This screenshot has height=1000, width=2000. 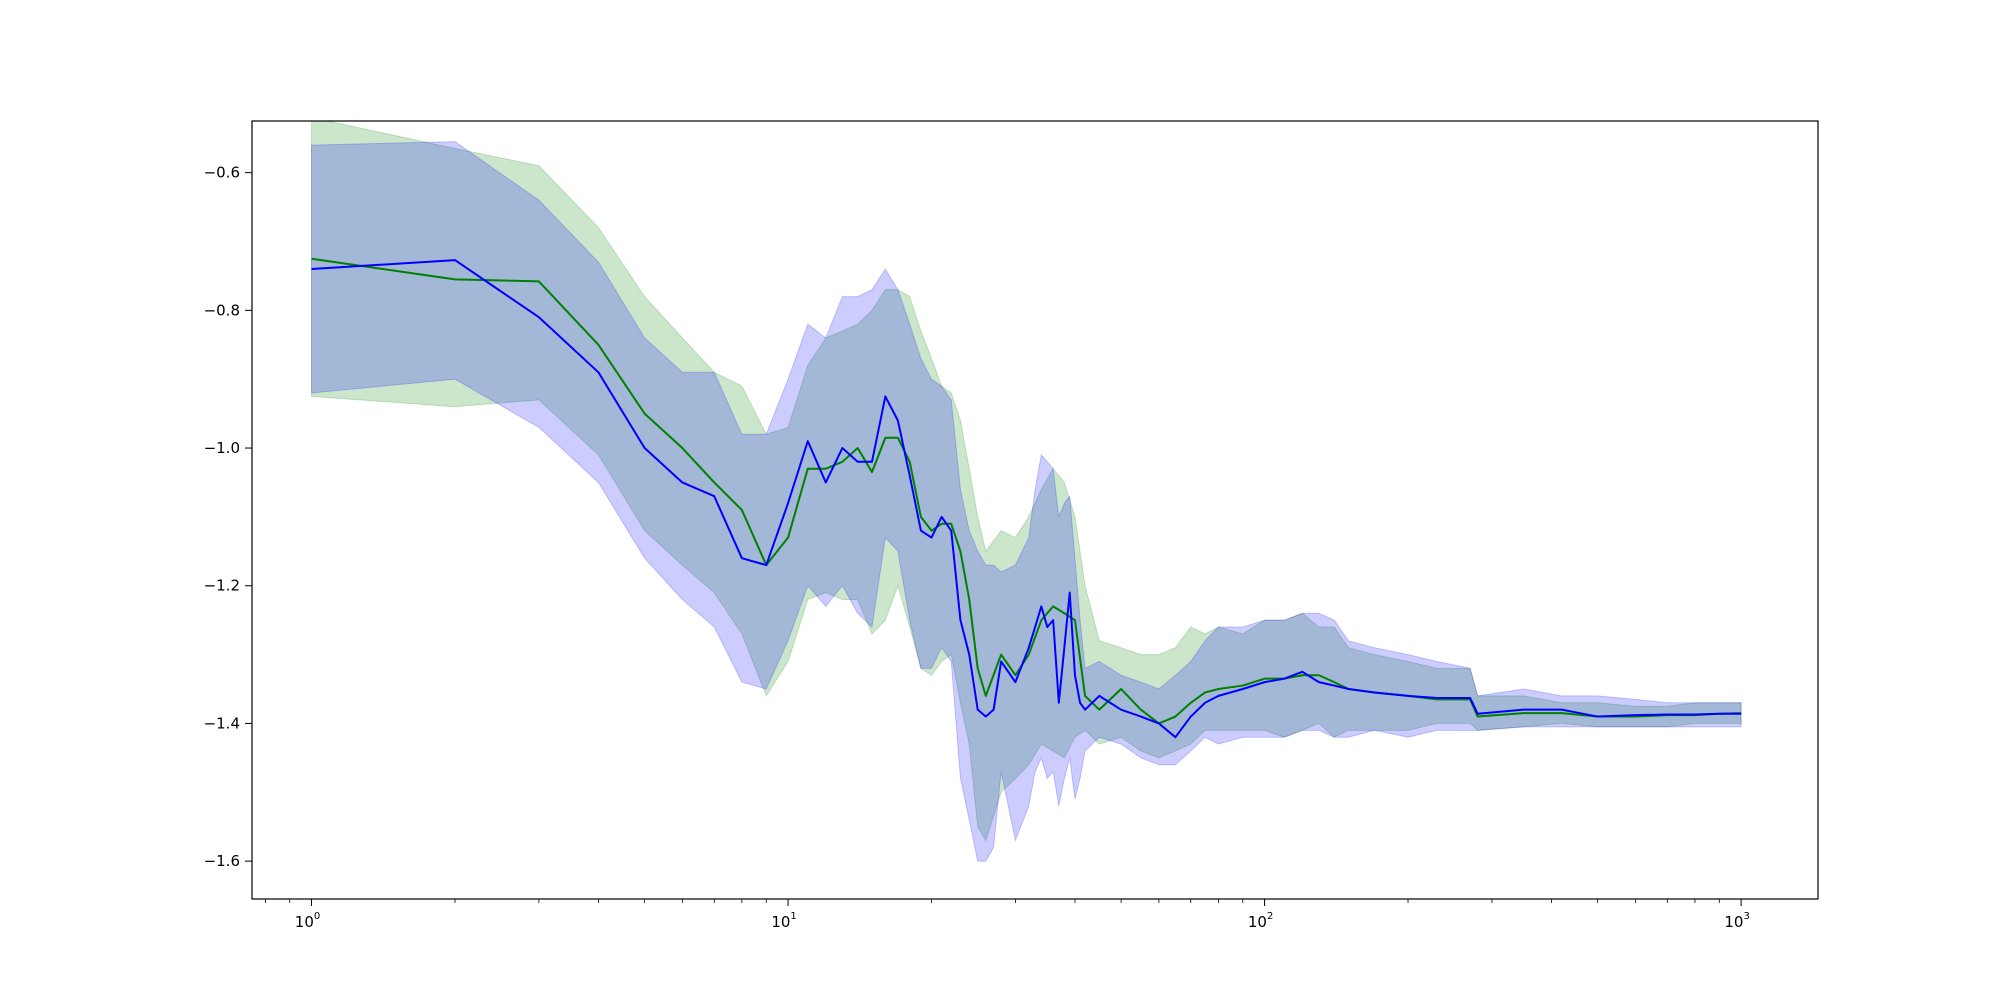 What do you see at coordinates (222, 723) in the screenshot?
I see `y-tick-label: −1.4` at bounding box center [222, 723].